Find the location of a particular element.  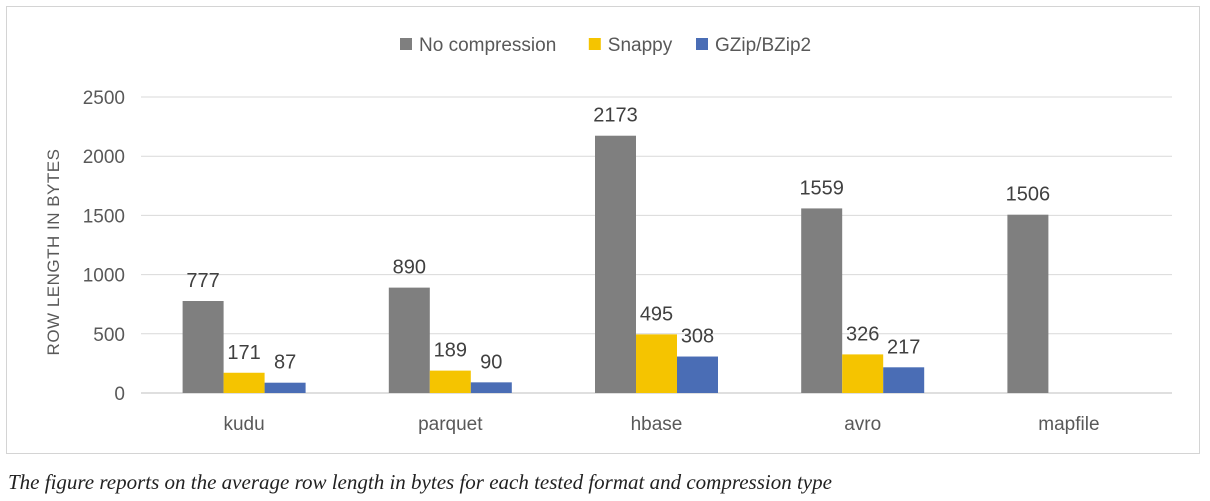

legend-label: Snappy is located at coordinates (640, 45).